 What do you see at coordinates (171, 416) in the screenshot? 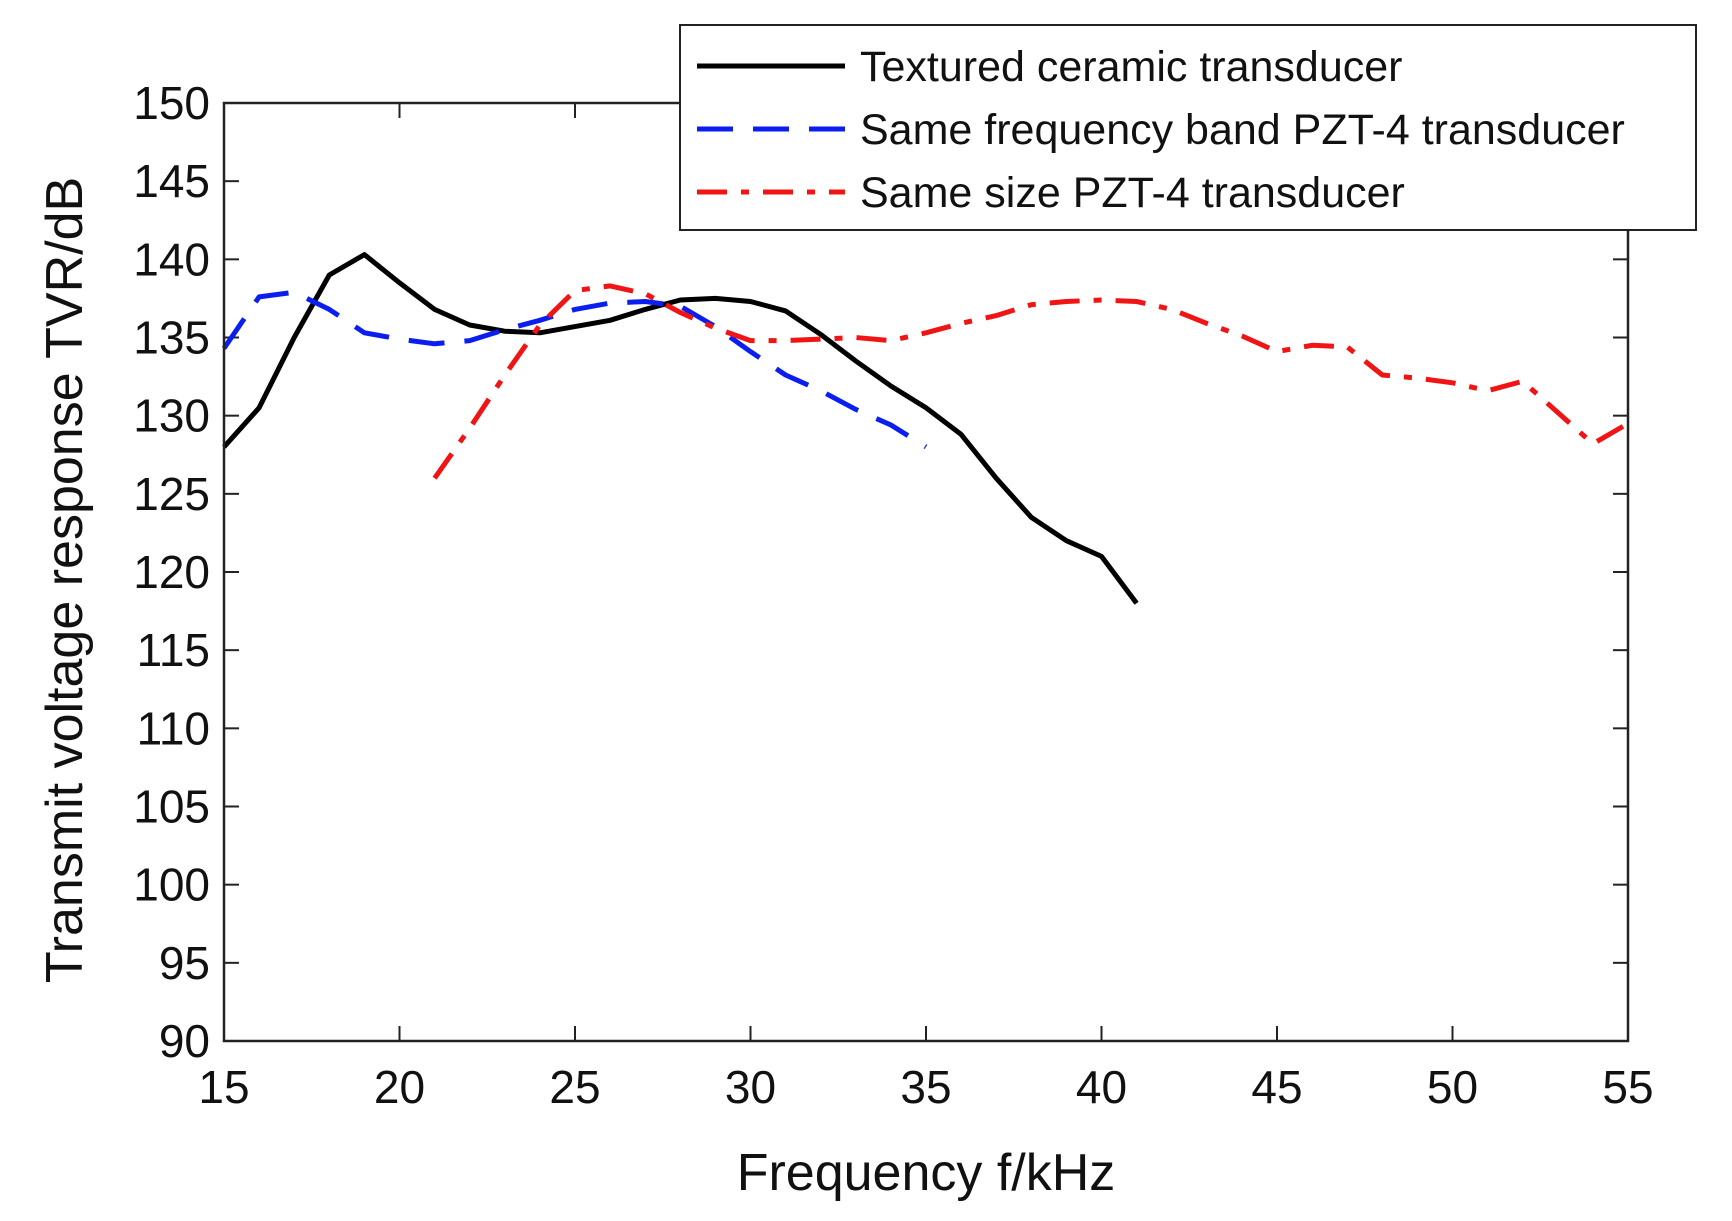
I see `y-tick-label: 130` at bounding box center [171, 416].